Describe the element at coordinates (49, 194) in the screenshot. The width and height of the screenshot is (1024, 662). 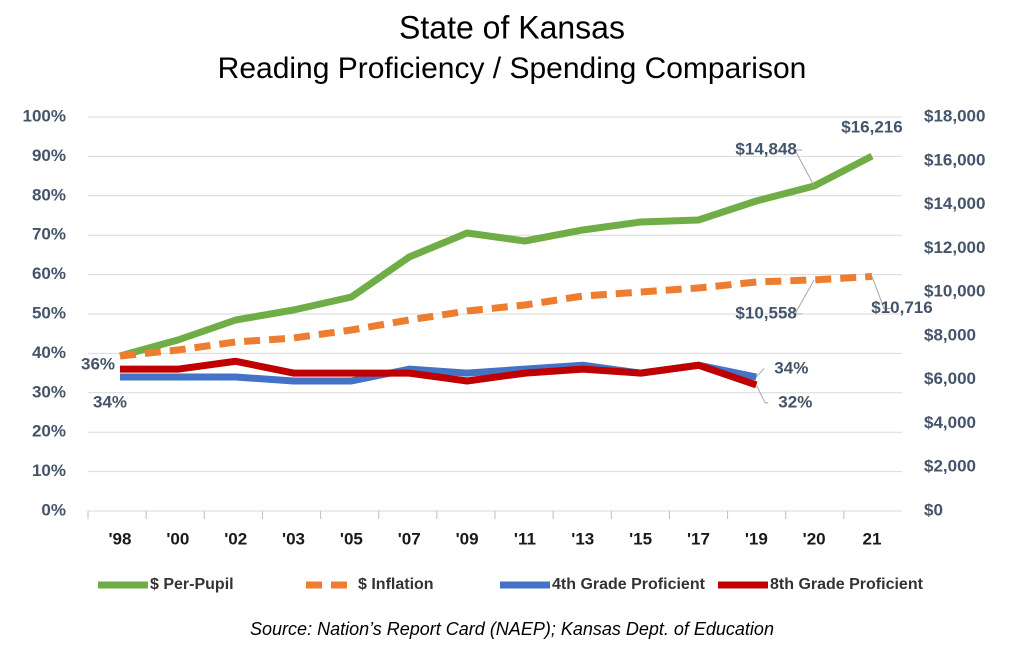
I see `y-tick-label: 80%` at that location.